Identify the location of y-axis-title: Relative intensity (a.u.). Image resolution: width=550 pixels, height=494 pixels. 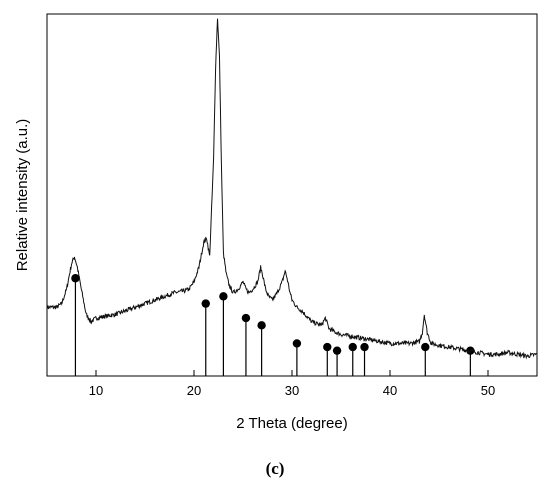
(22, 195).